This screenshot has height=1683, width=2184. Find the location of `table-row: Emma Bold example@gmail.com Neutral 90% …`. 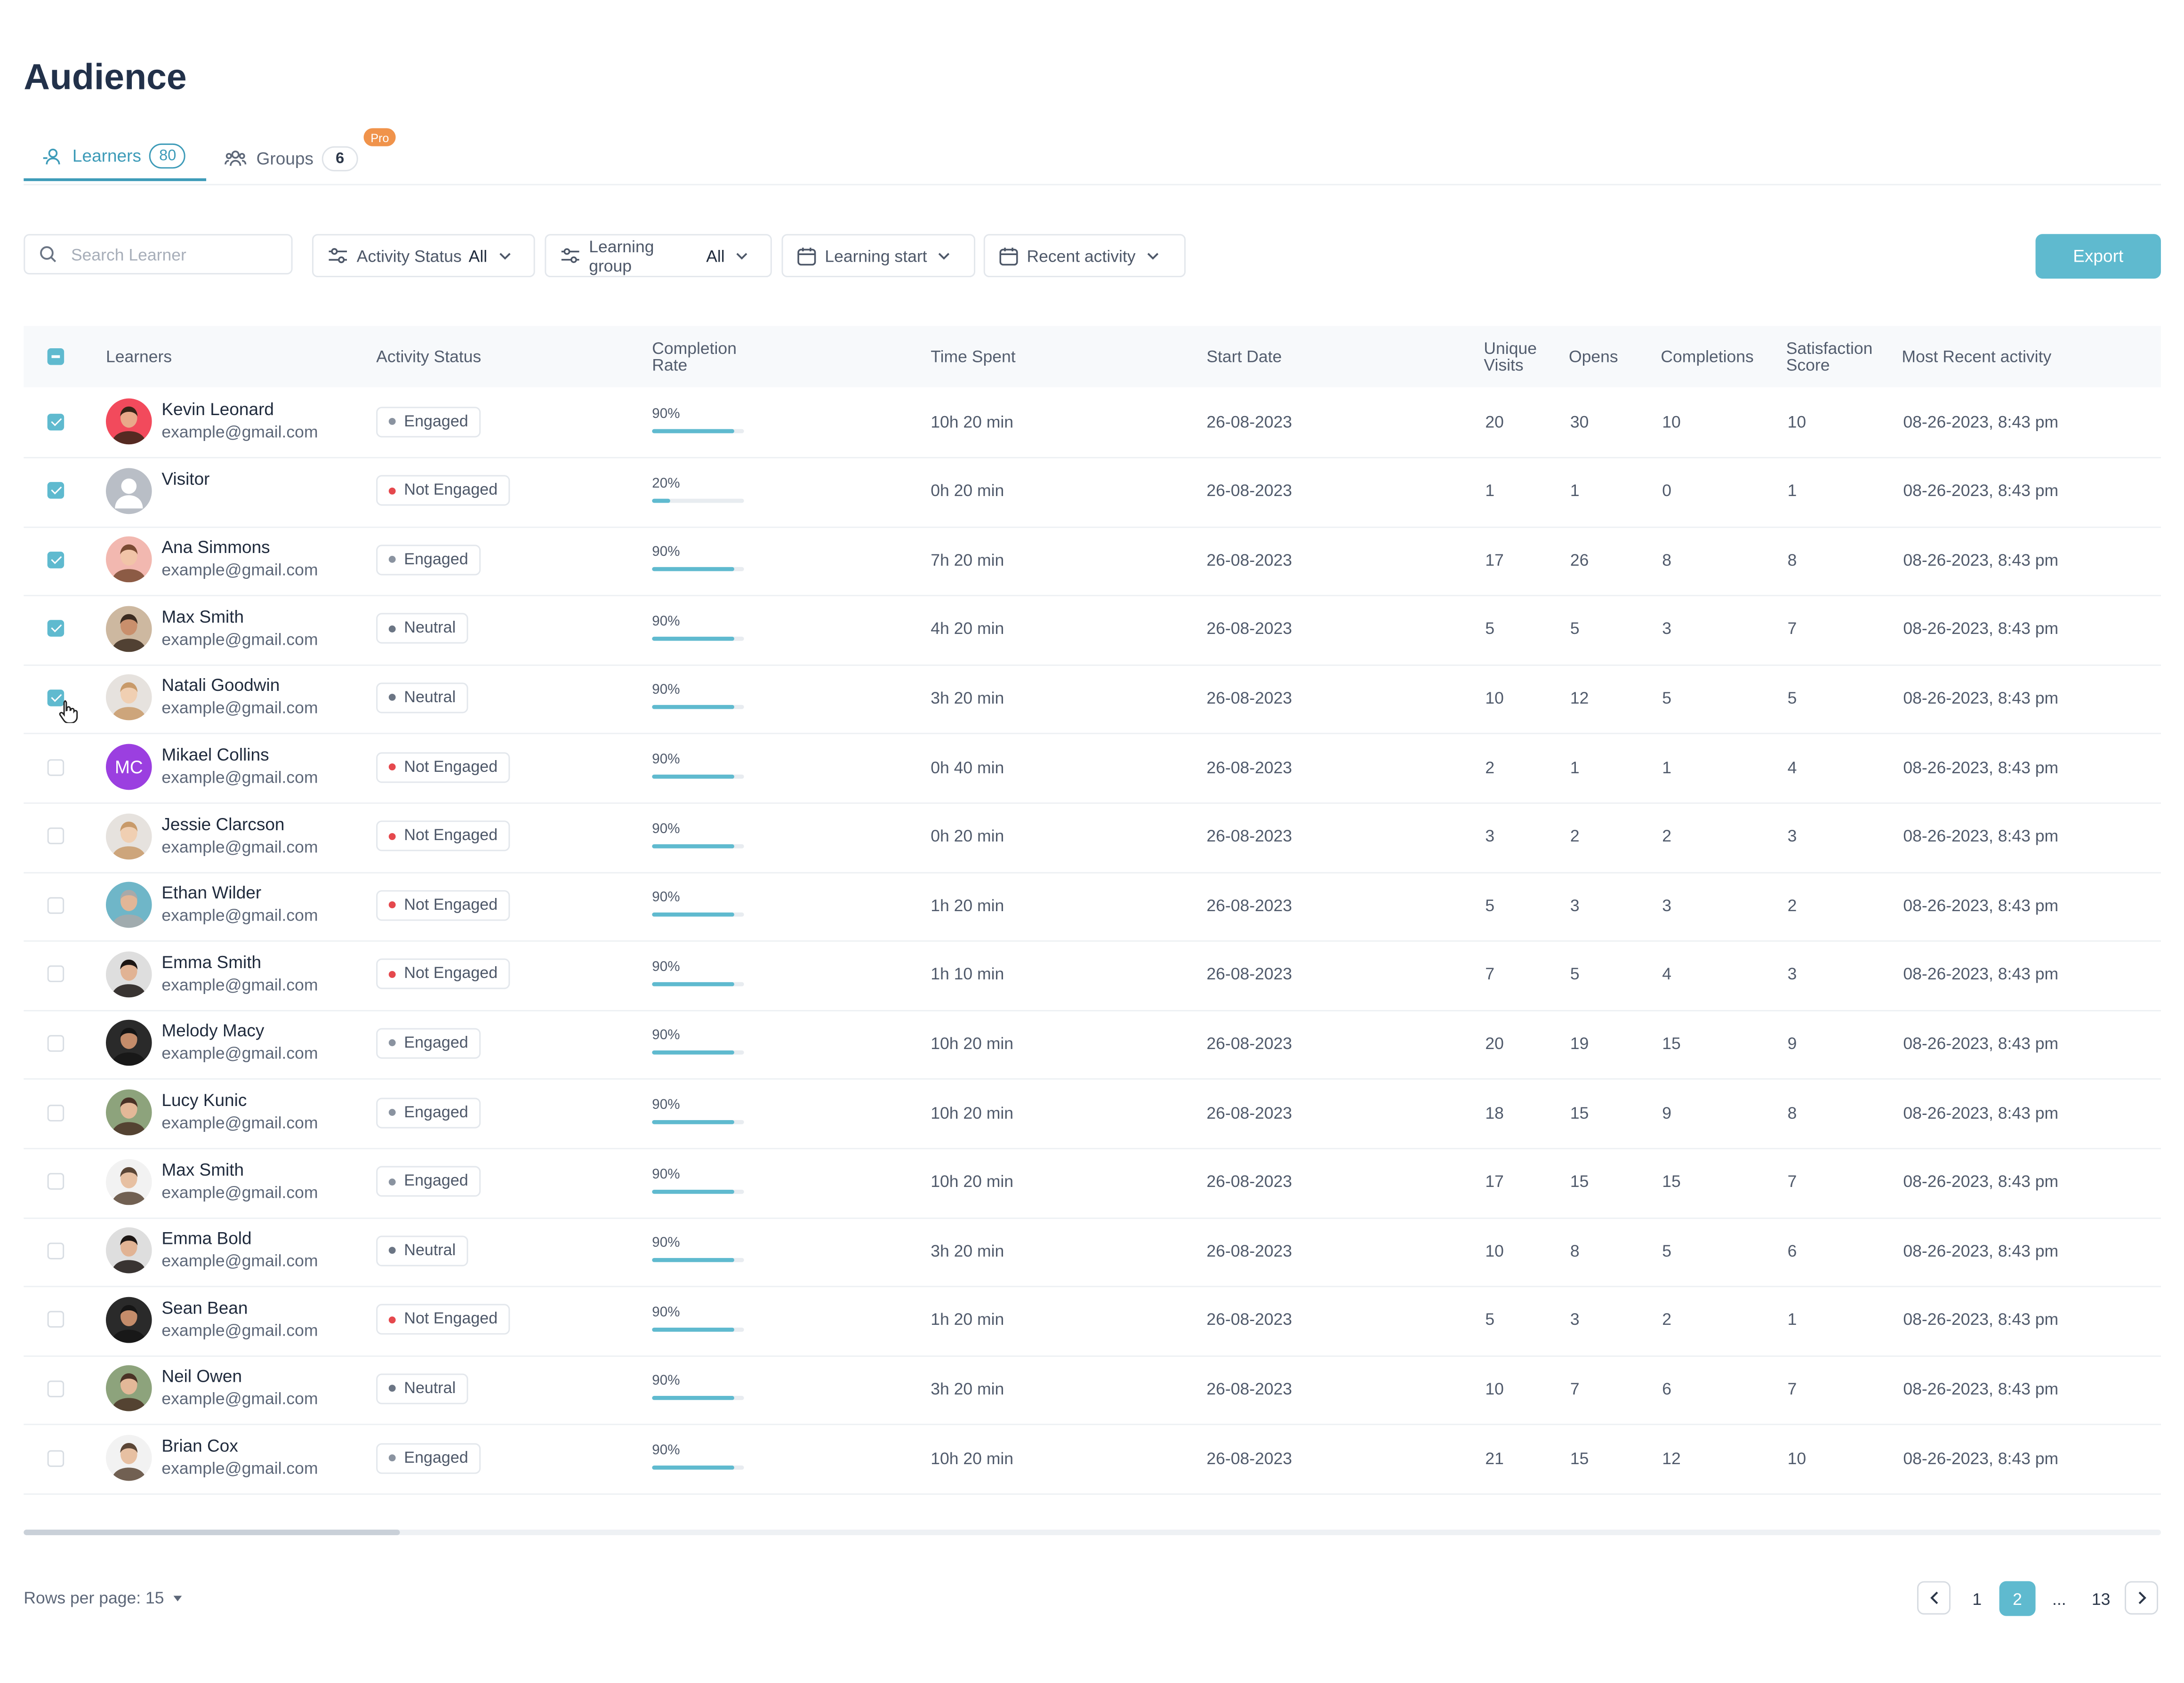

table-row: Emma Bold example@gmail.com Neutral 90% … is located at coordinates (1092, 1252).